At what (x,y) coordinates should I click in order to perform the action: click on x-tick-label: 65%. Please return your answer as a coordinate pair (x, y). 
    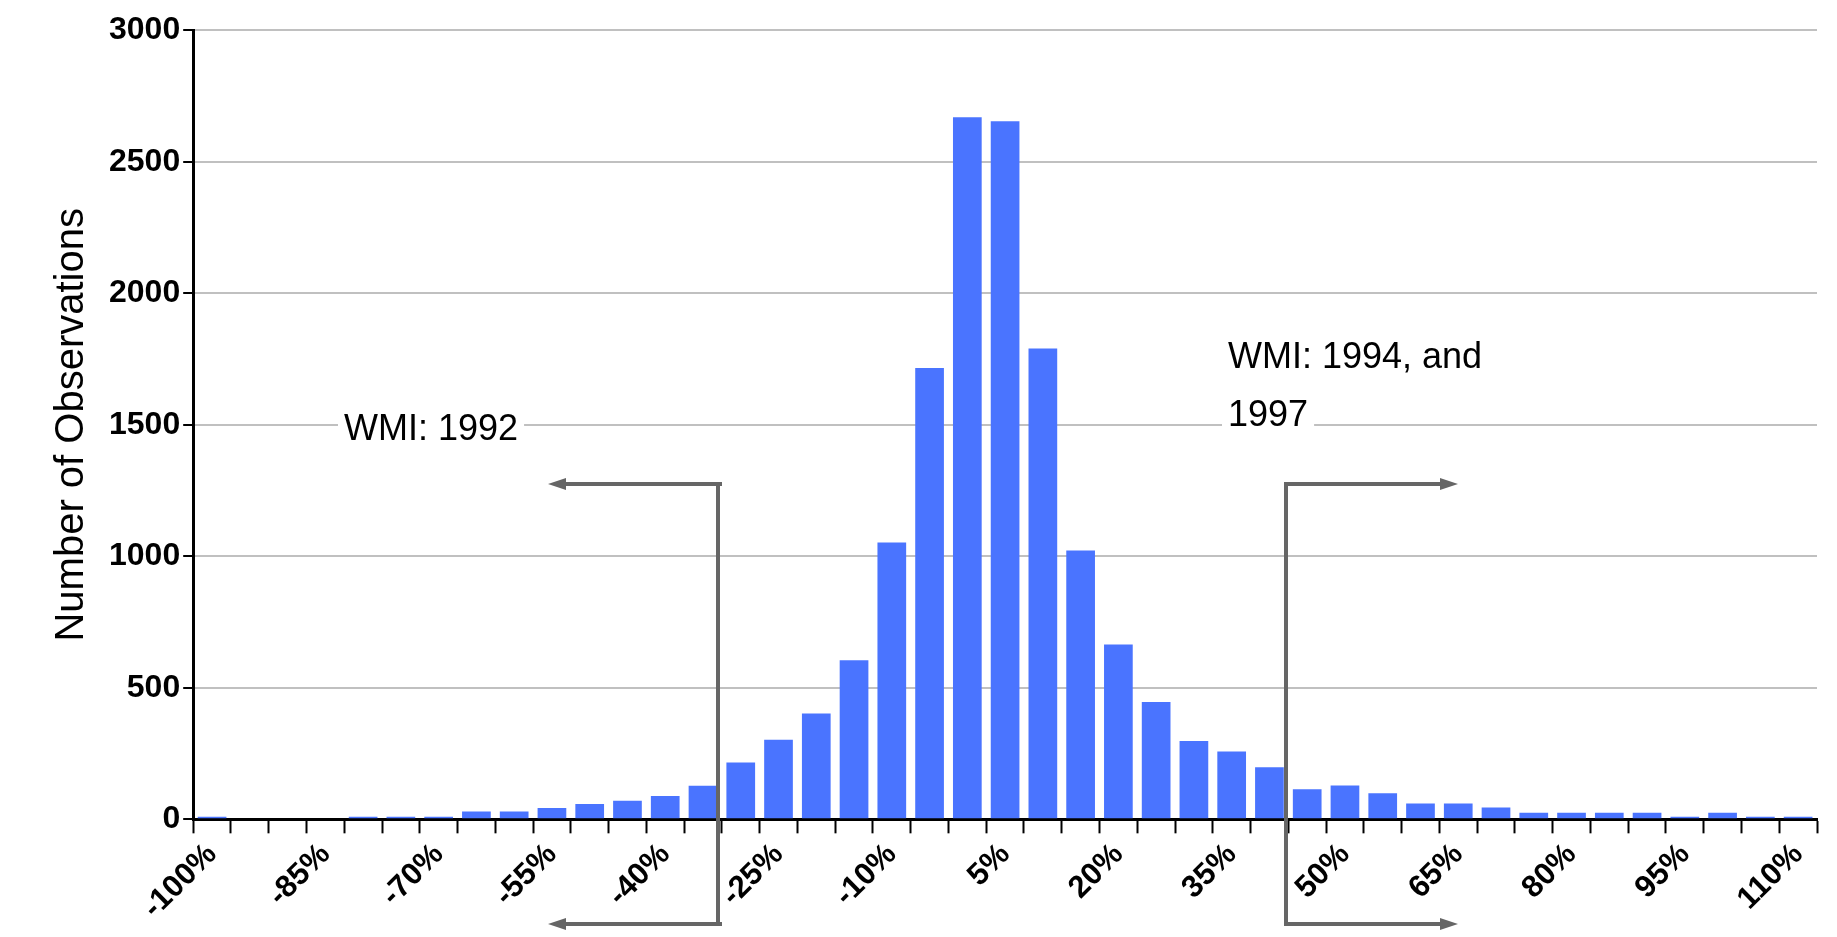
    Looking at the image, I should click on (1435, 870).